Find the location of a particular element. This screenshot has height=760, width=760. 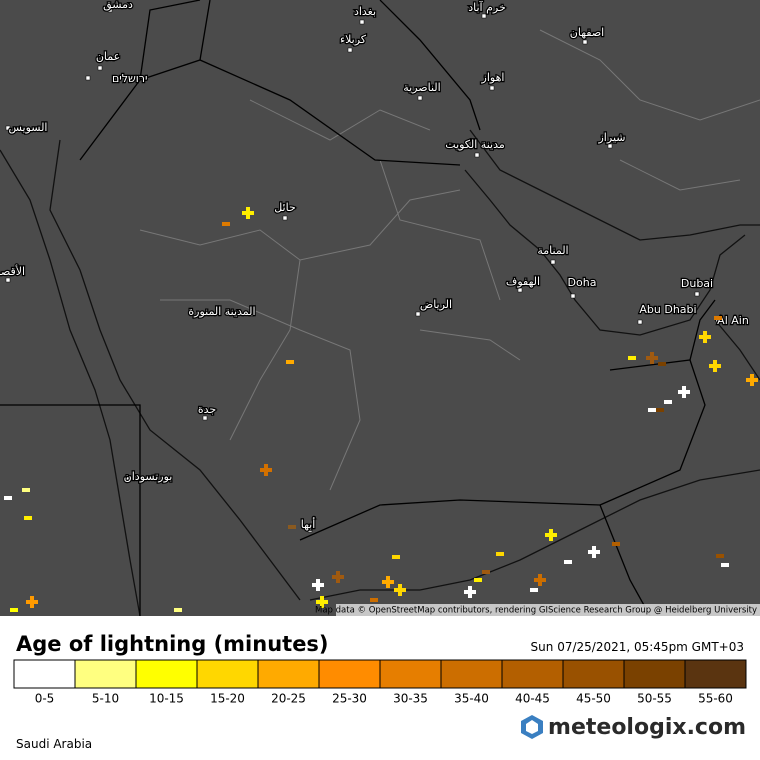

attribution-background is located at coordinates (548, 610).